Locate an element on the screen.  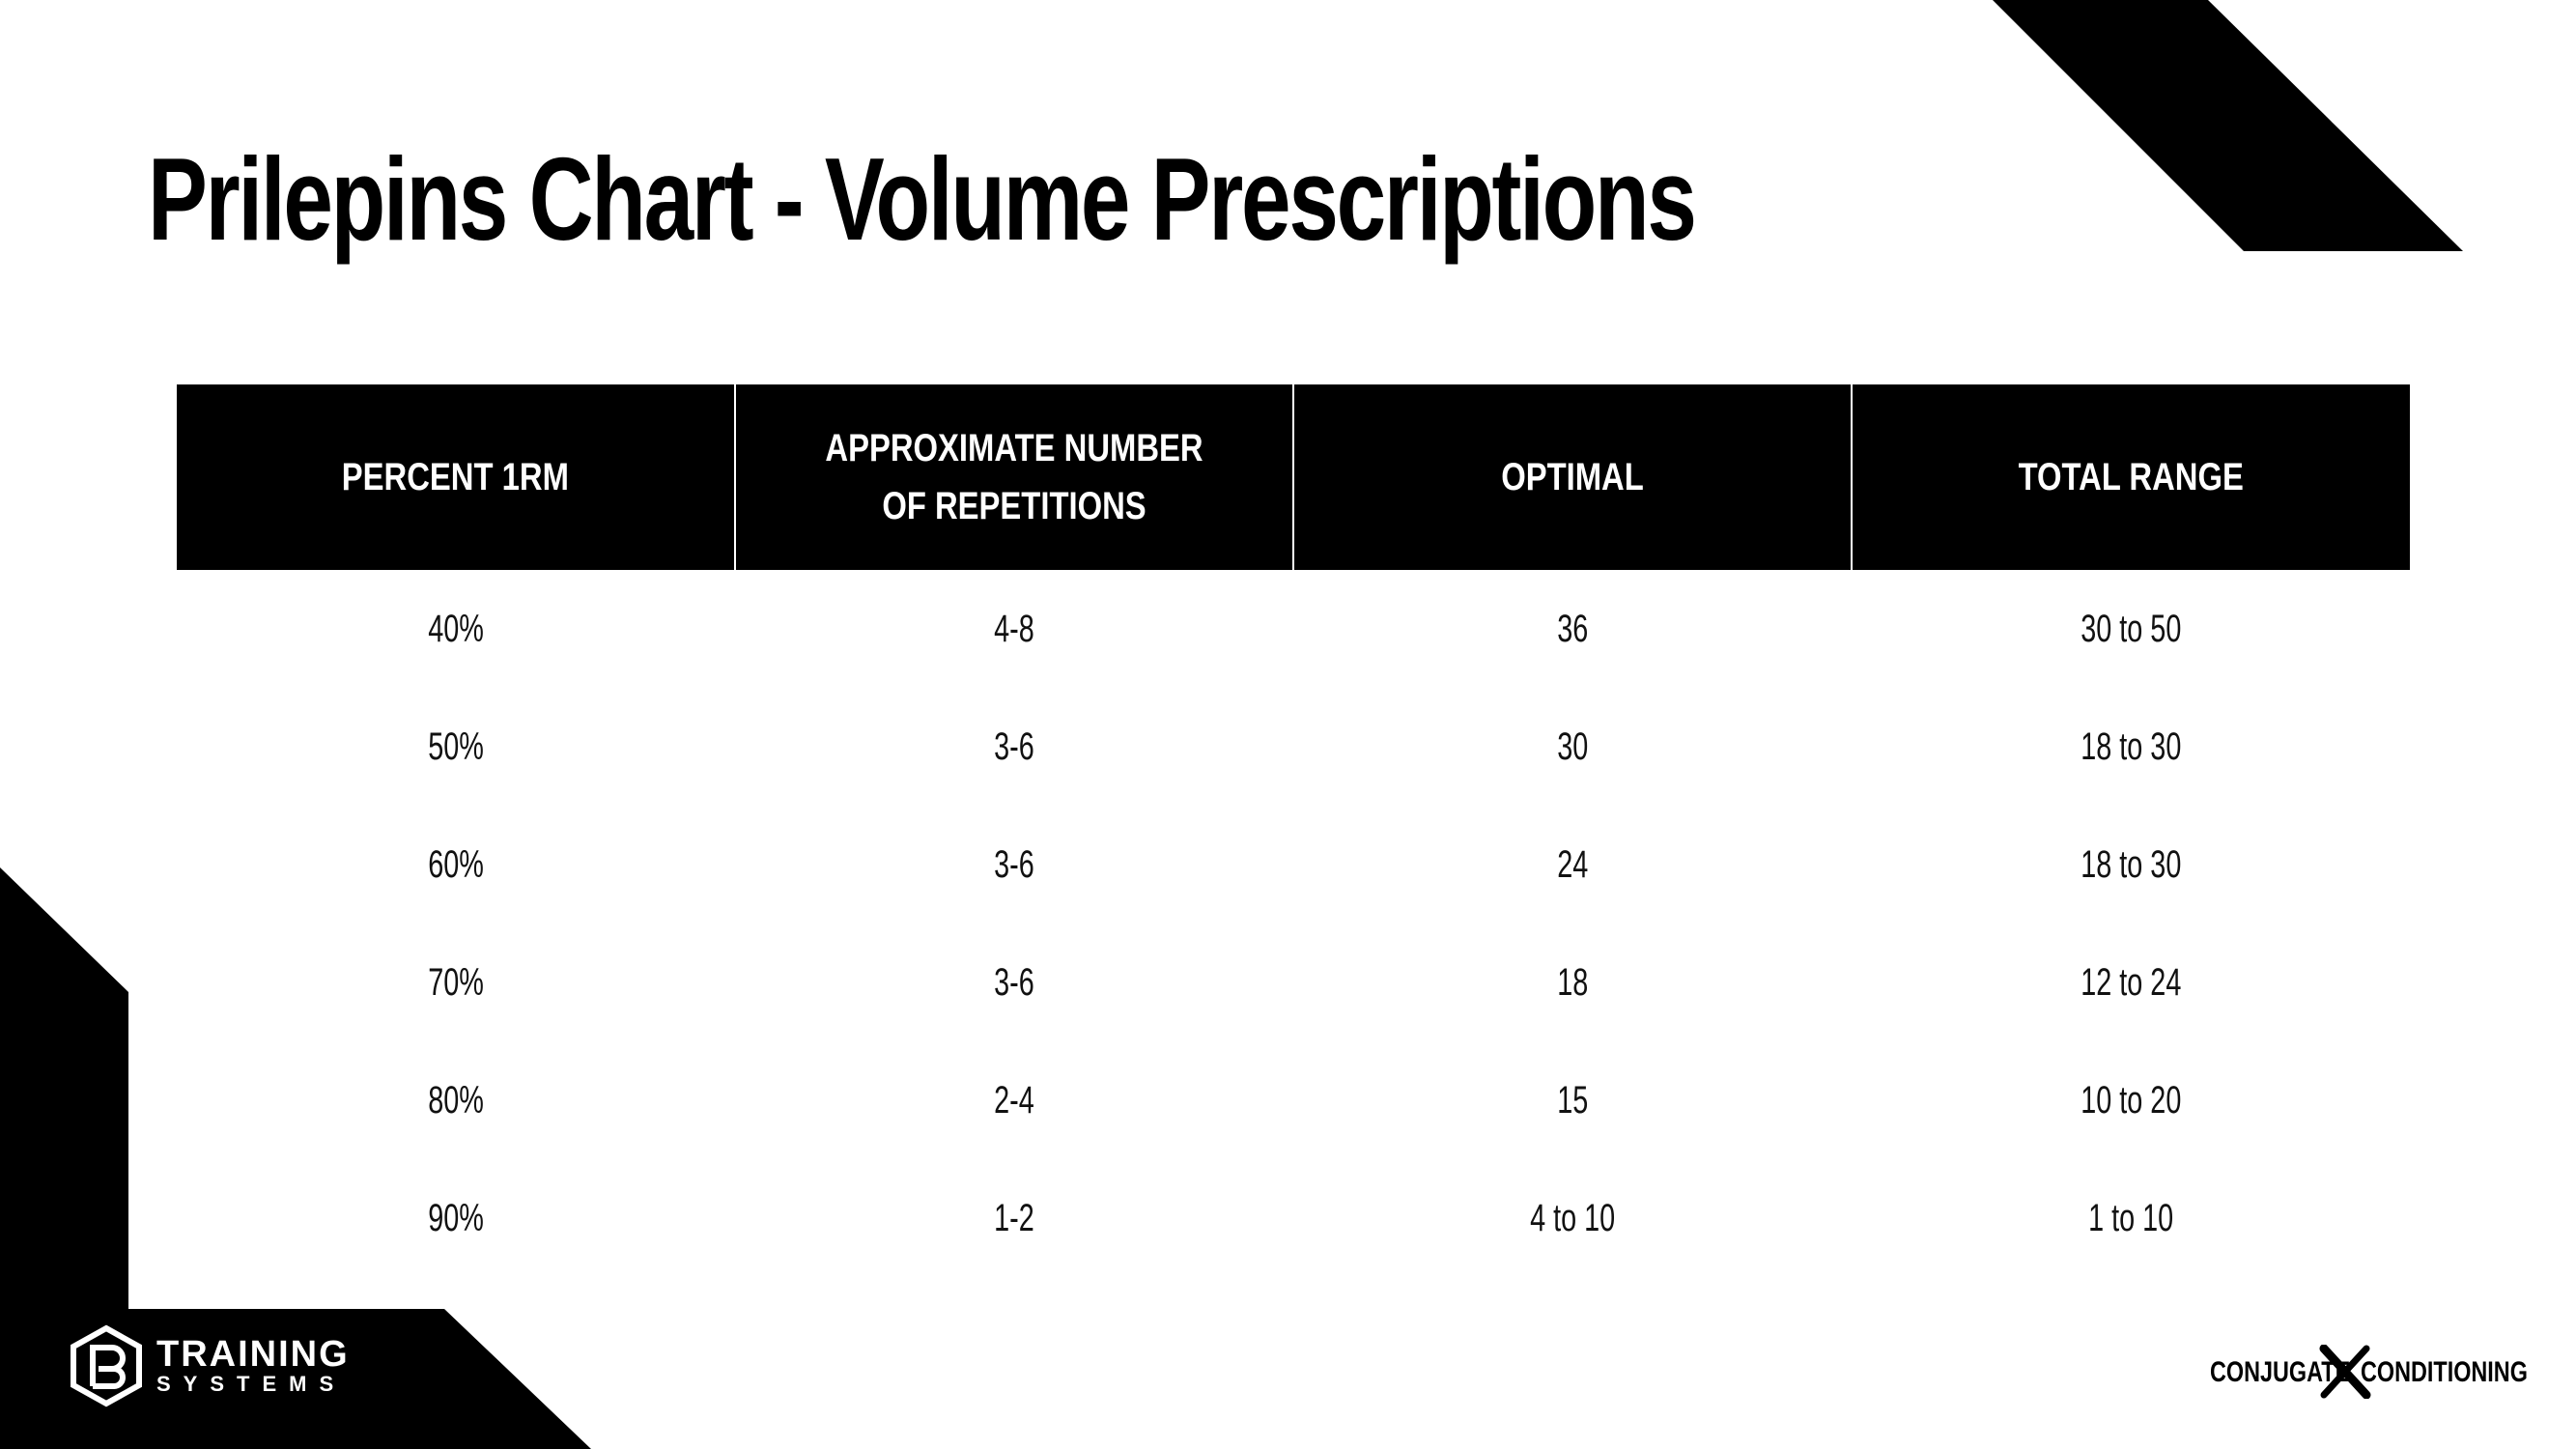
cell-percent: 90% is located at coordinates (456, 1217).